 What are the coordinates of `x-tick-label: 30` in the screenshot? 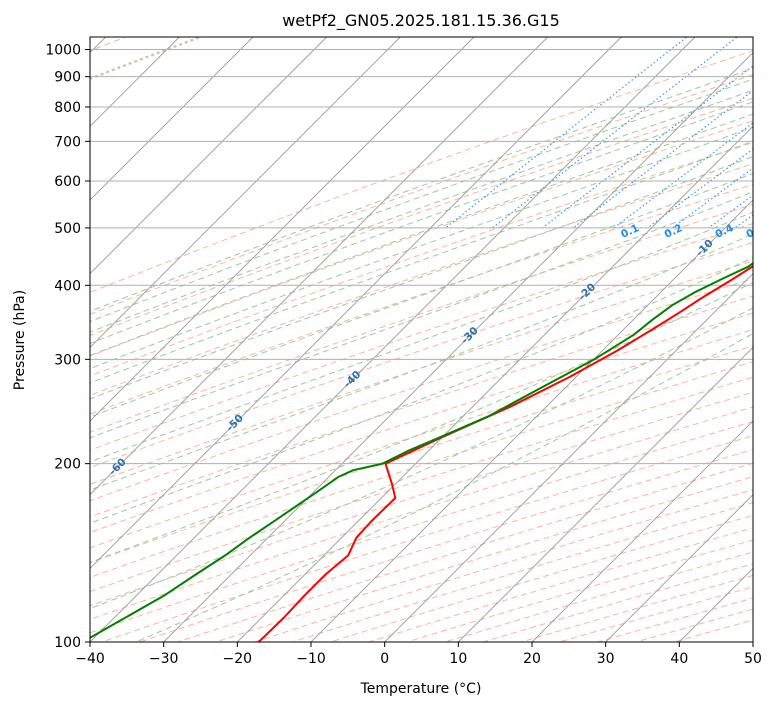 It's located at (606, 659).